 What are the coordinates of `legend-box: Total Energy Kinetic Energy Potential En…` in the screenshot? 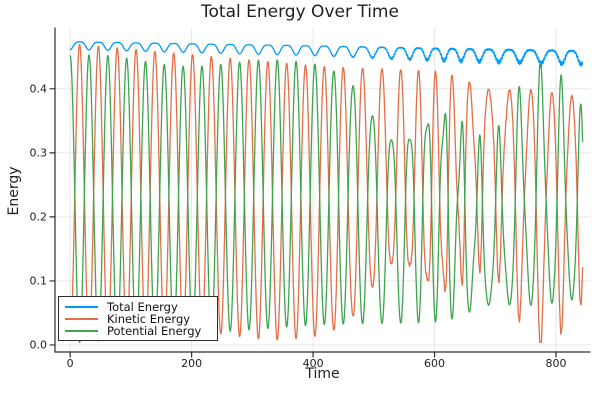 It's located at (138, 318).